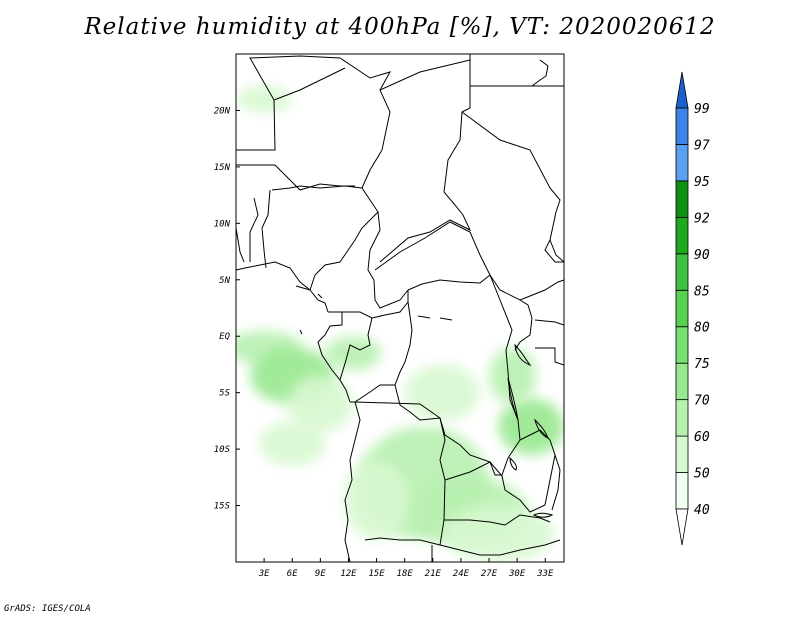 The image size is (800, 618). I want to click on colorbar-label: 75, so click(702, 364).